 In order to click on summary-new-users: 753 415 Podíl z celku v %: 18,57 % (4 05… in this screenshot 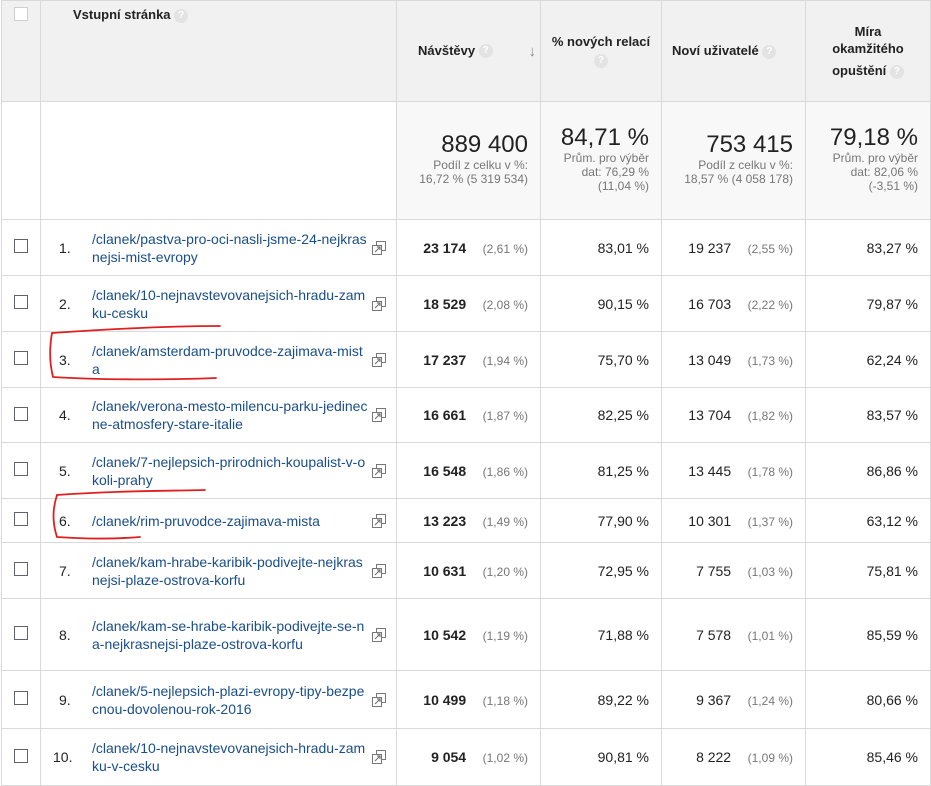, I will do `click(733, 160)`.